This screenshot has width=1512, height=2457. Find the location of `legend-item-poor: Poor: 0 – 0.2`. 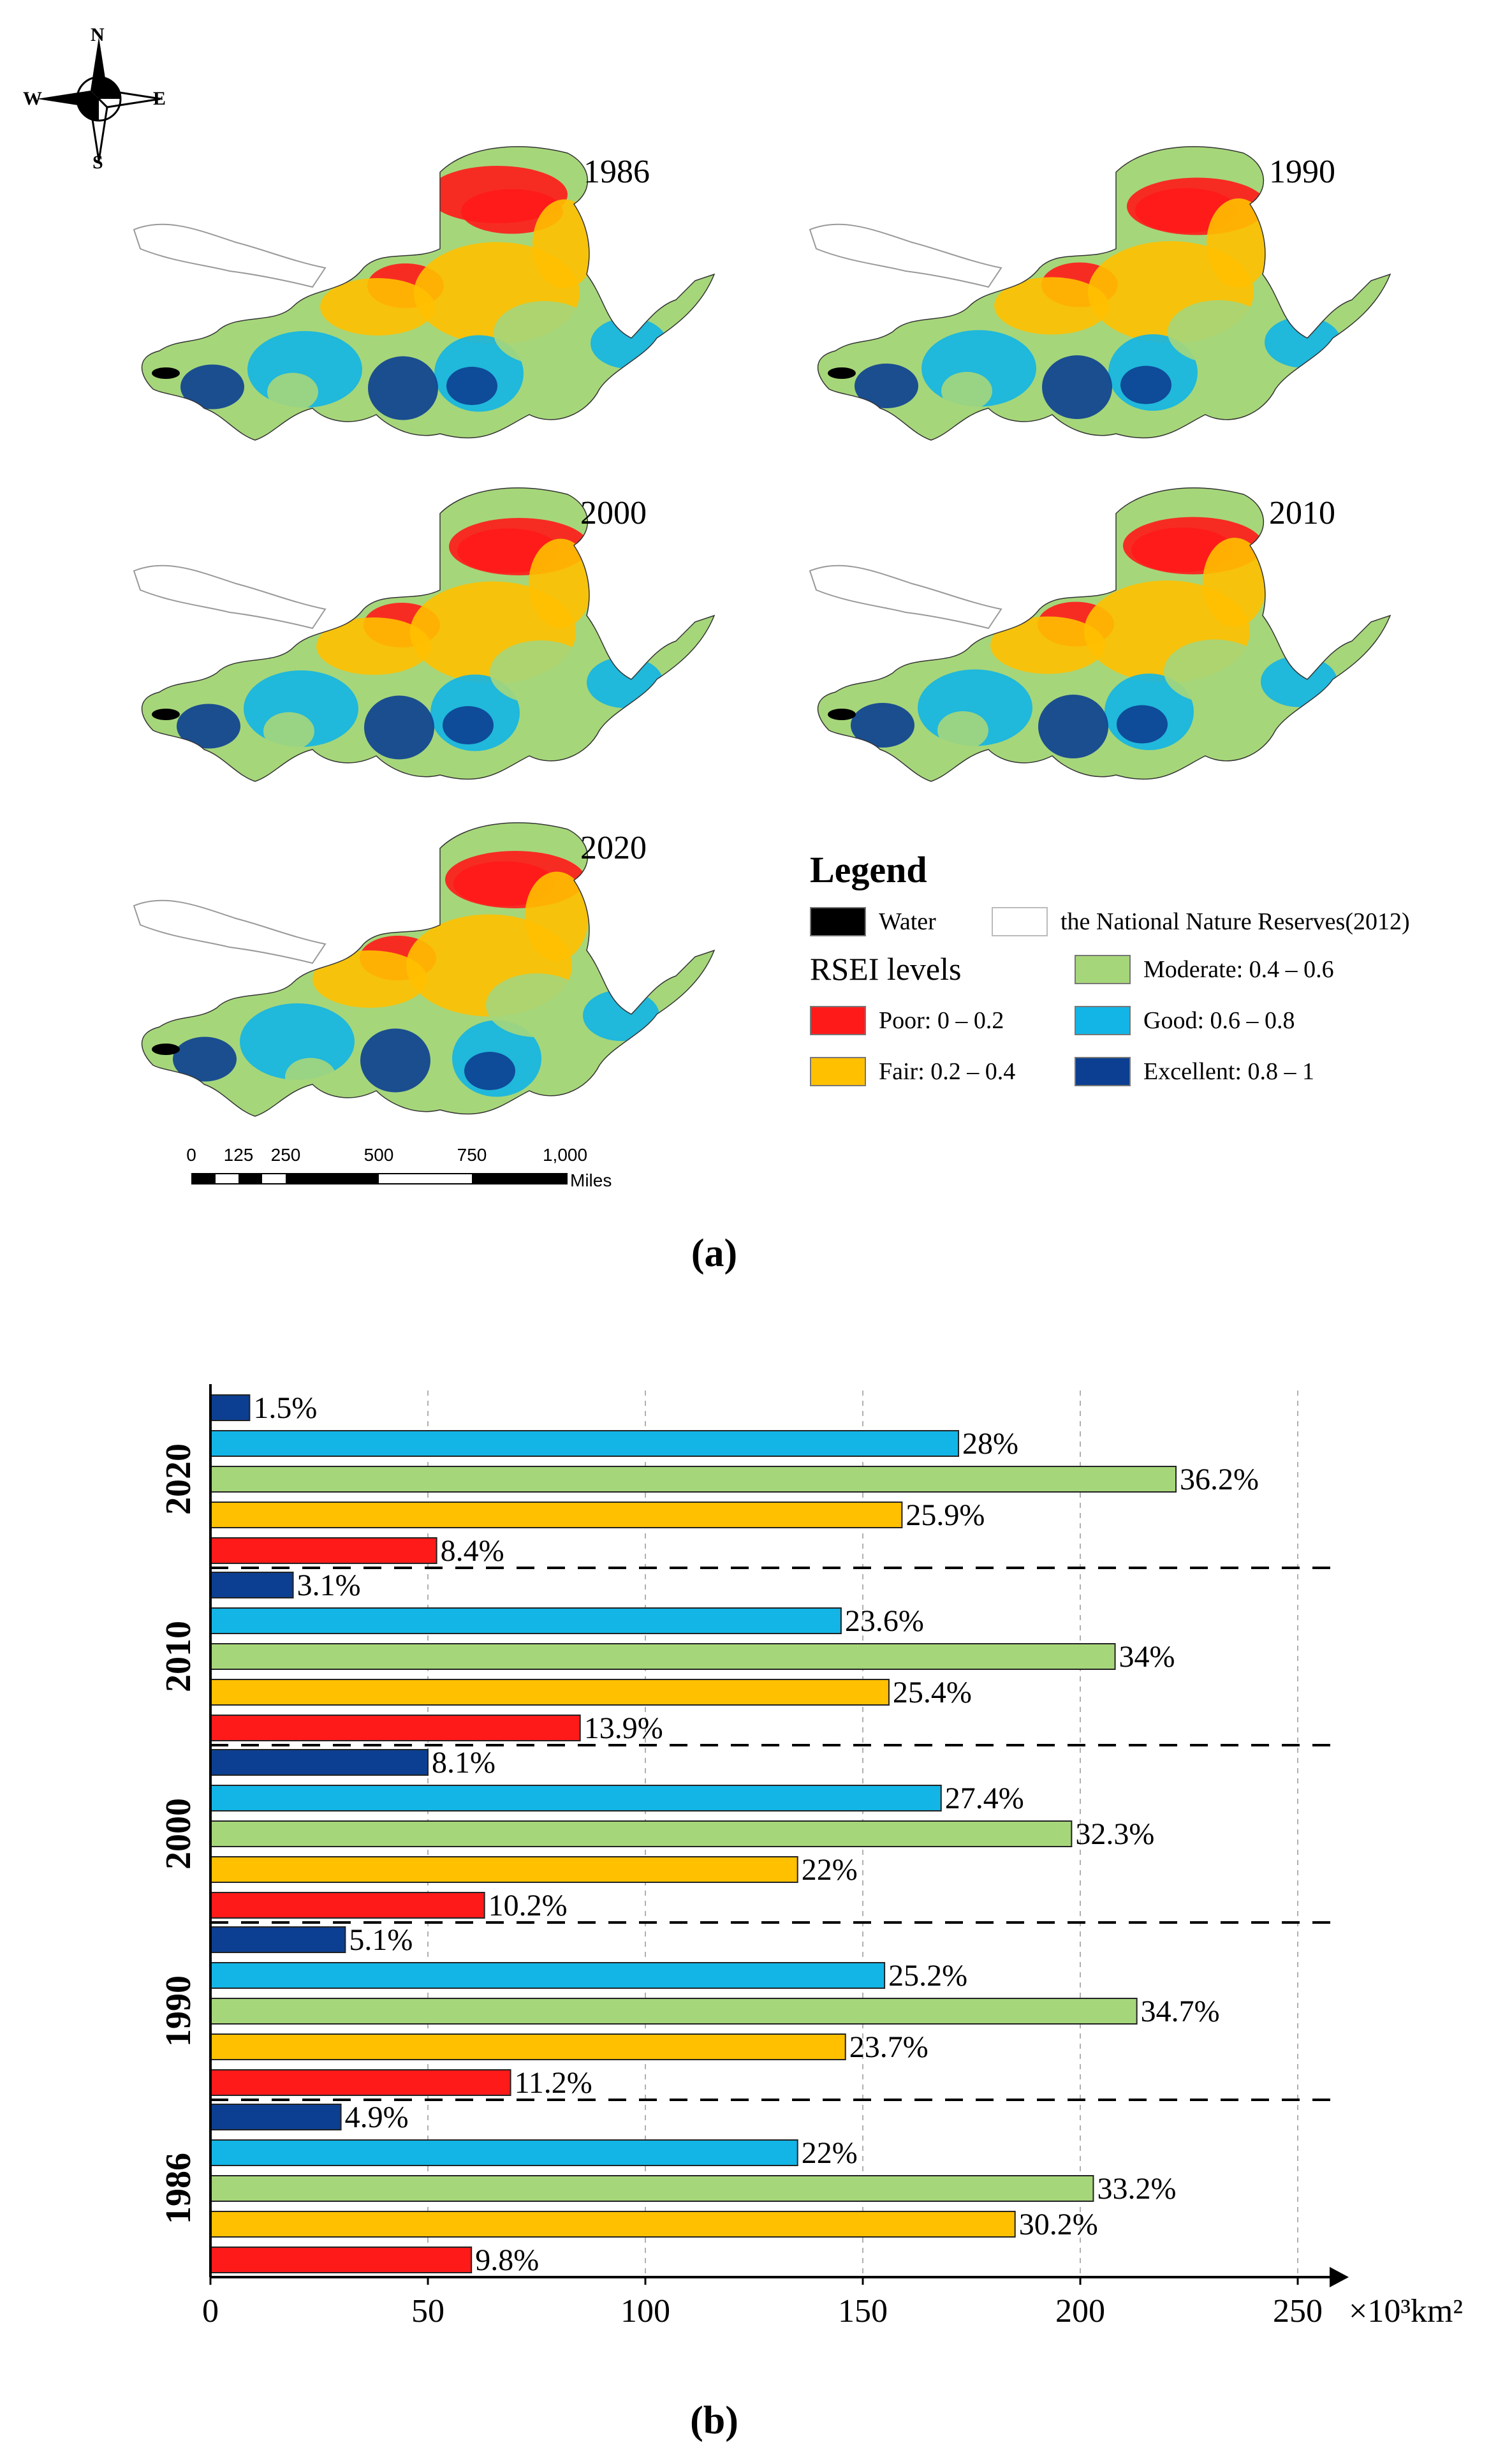

legend-item-poor: Poor: 0 – 0.2 is located at coordinates (907, 1021).